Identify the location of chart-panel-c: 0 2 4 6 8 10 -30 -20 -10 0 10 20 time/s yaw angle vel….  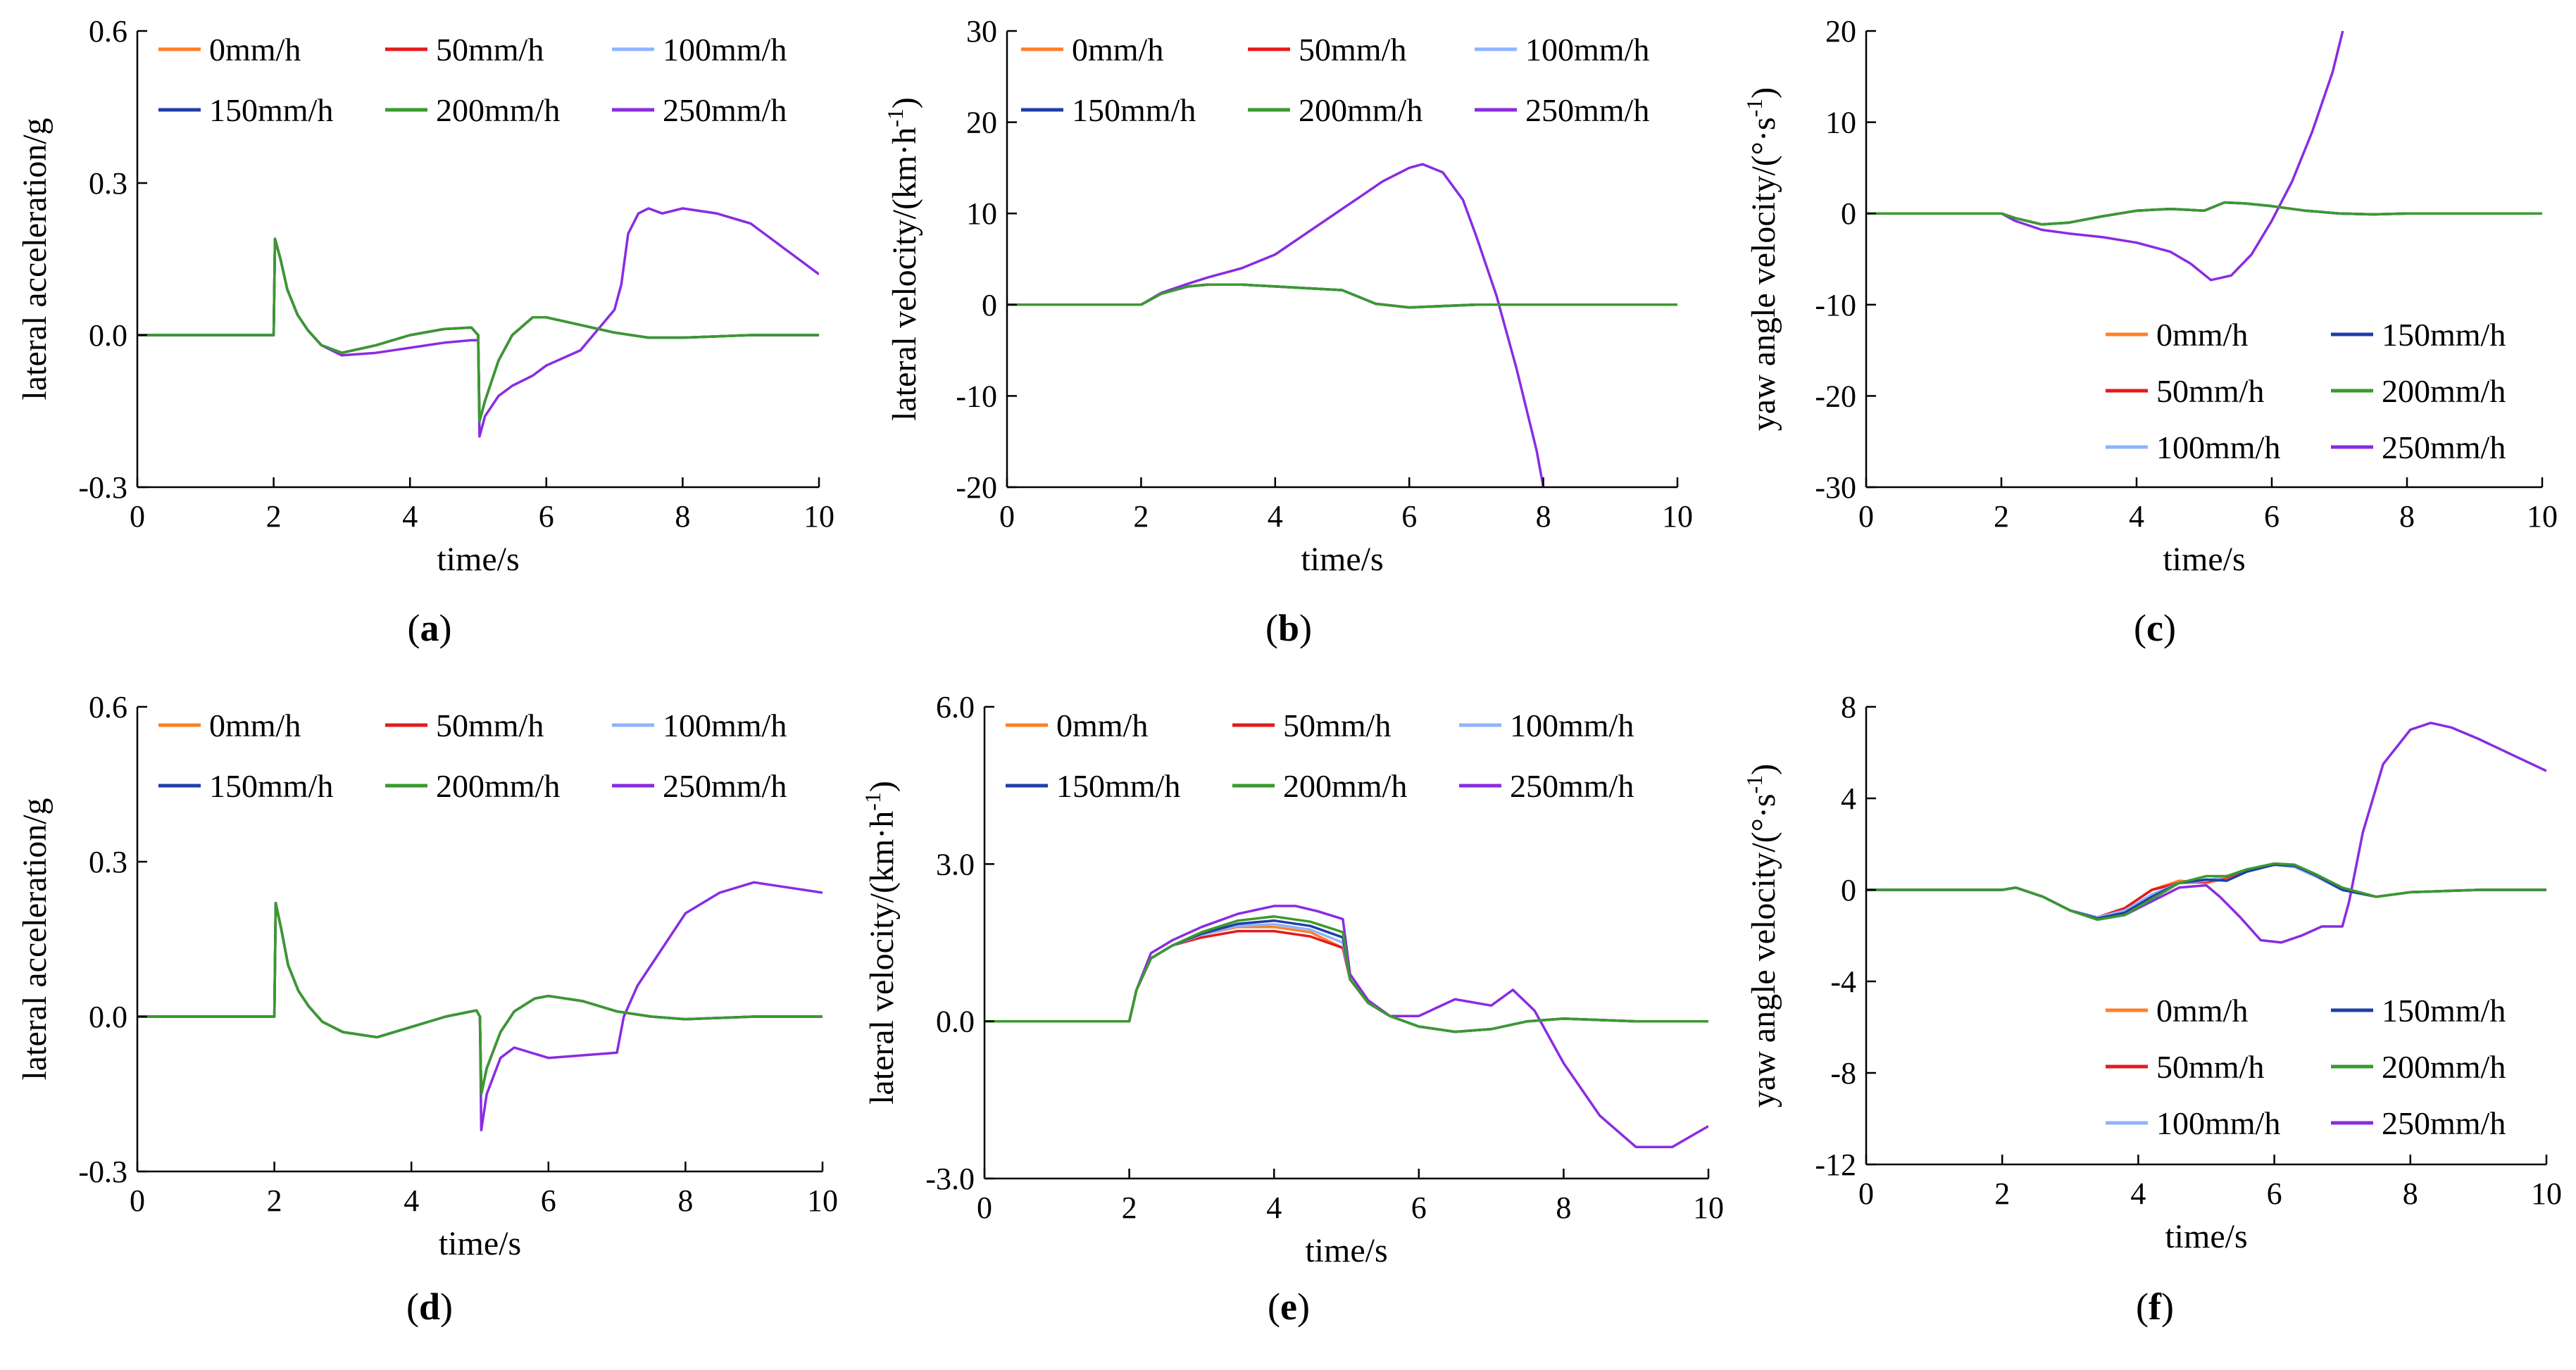
(2150, 331).